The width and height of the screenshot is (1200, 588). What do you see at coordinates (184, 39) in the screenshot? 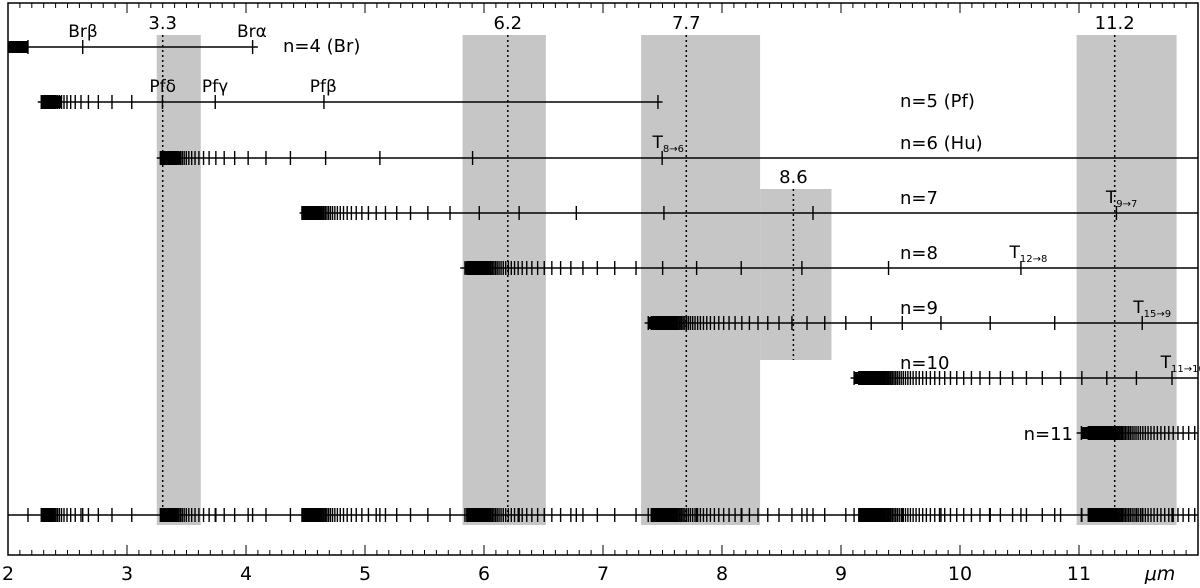
I see `series-n-4-br: n=4 (Br) Brβ Brα` at bounding box center [184, 39].